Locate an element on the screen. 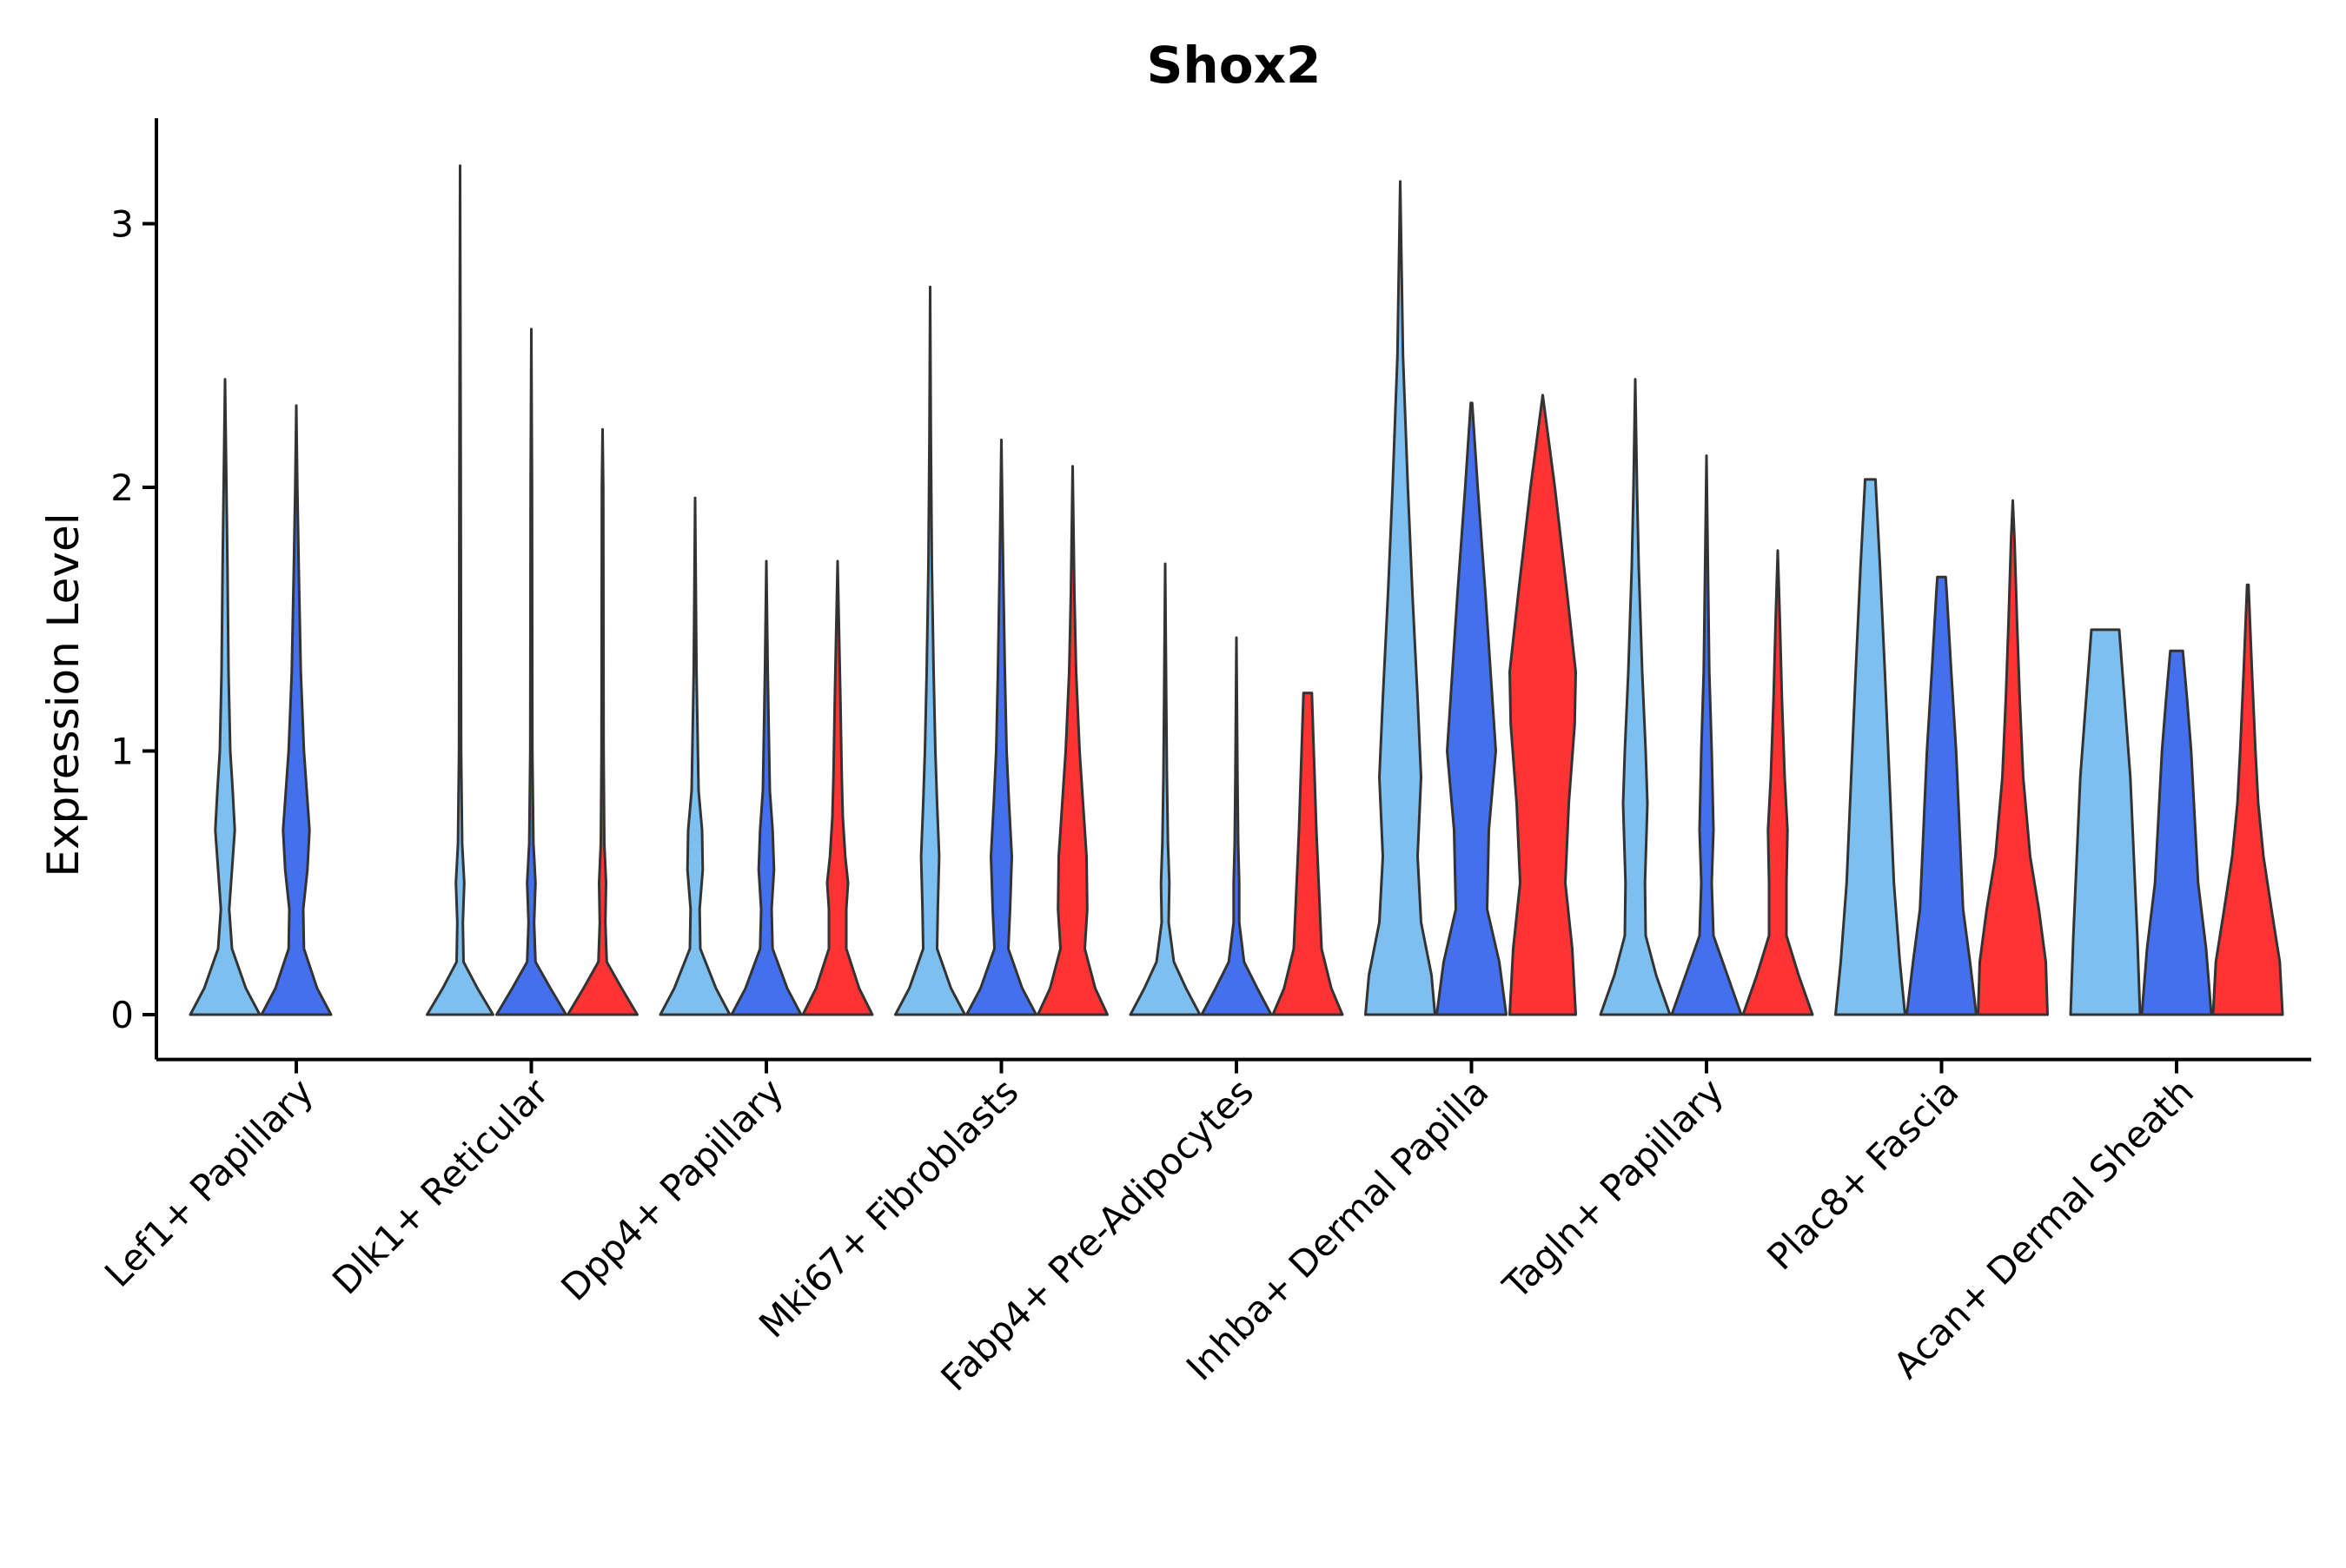 This screenshot has height=1568, width=2346. violin-5-group3 is located at coordinates (1543, 705).